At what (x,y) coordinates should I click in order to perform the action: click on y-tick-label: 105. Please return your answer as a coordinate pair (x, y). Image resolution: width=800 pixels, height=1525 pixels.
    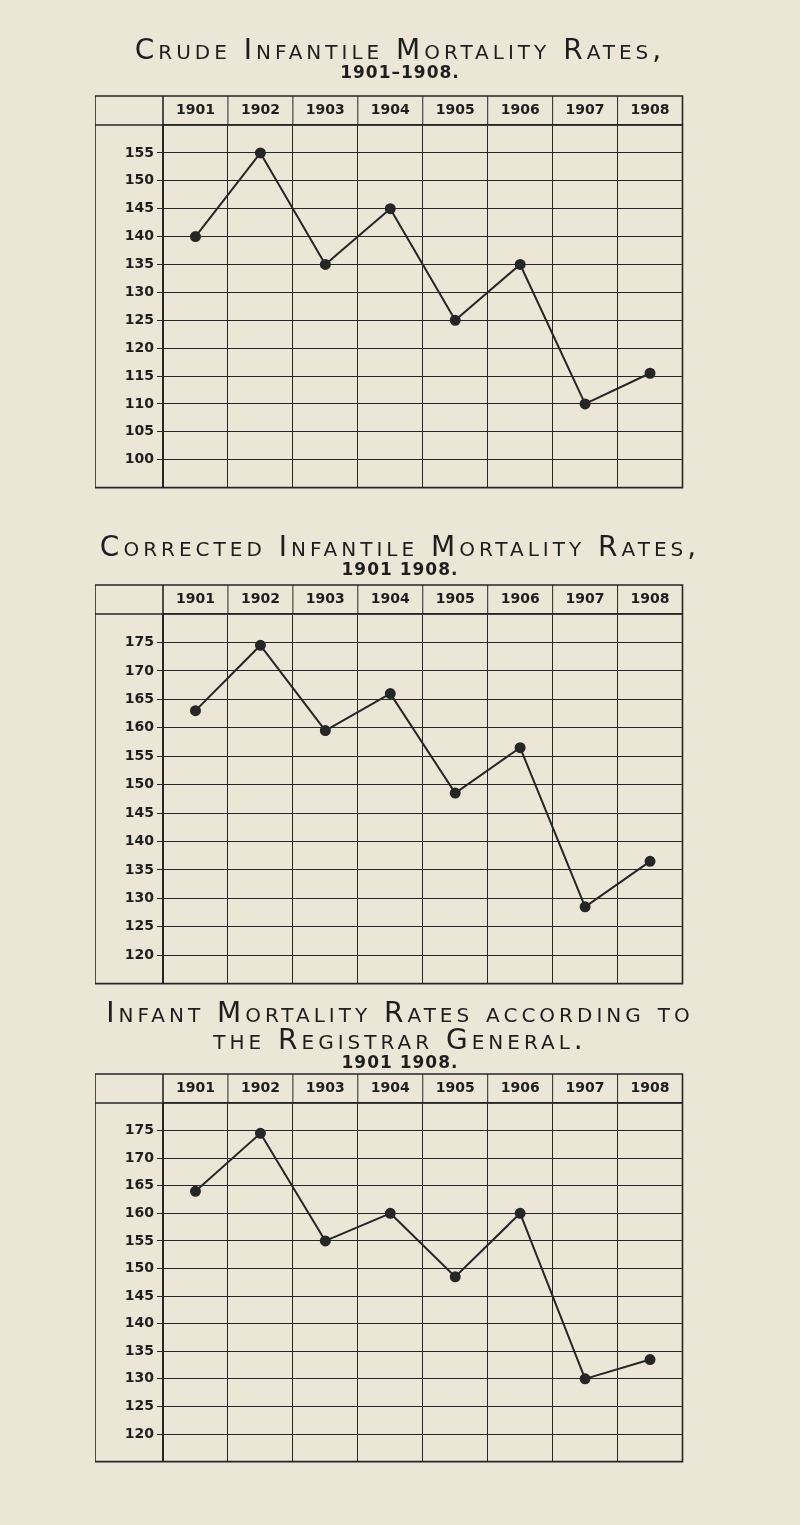
    Looking at the image, I should click on (139, 430).